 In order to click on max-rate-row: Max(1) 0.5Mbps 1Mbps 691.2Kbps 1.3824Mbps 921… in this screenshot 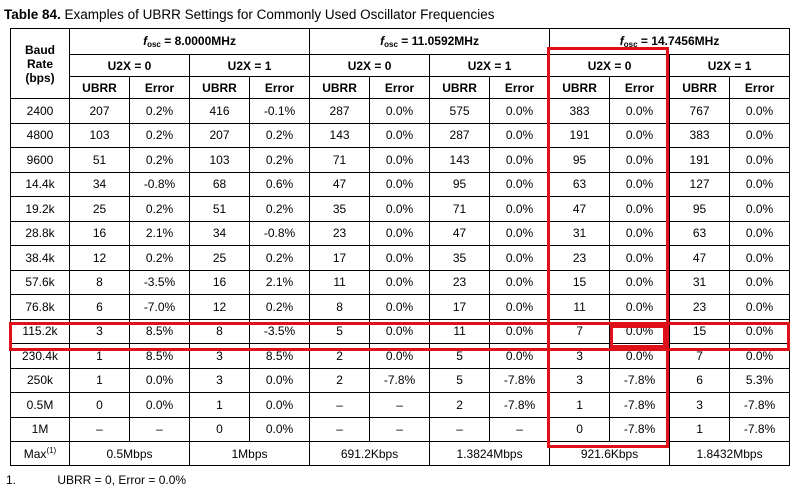, I will do `click(400, 453)`.